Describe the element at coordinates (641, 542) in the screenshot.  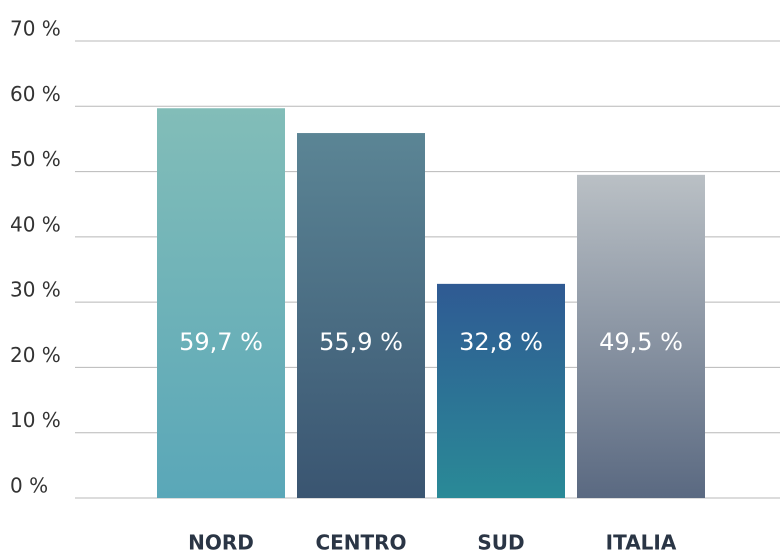
I see `x-tick-label: ITALIA` at that location.